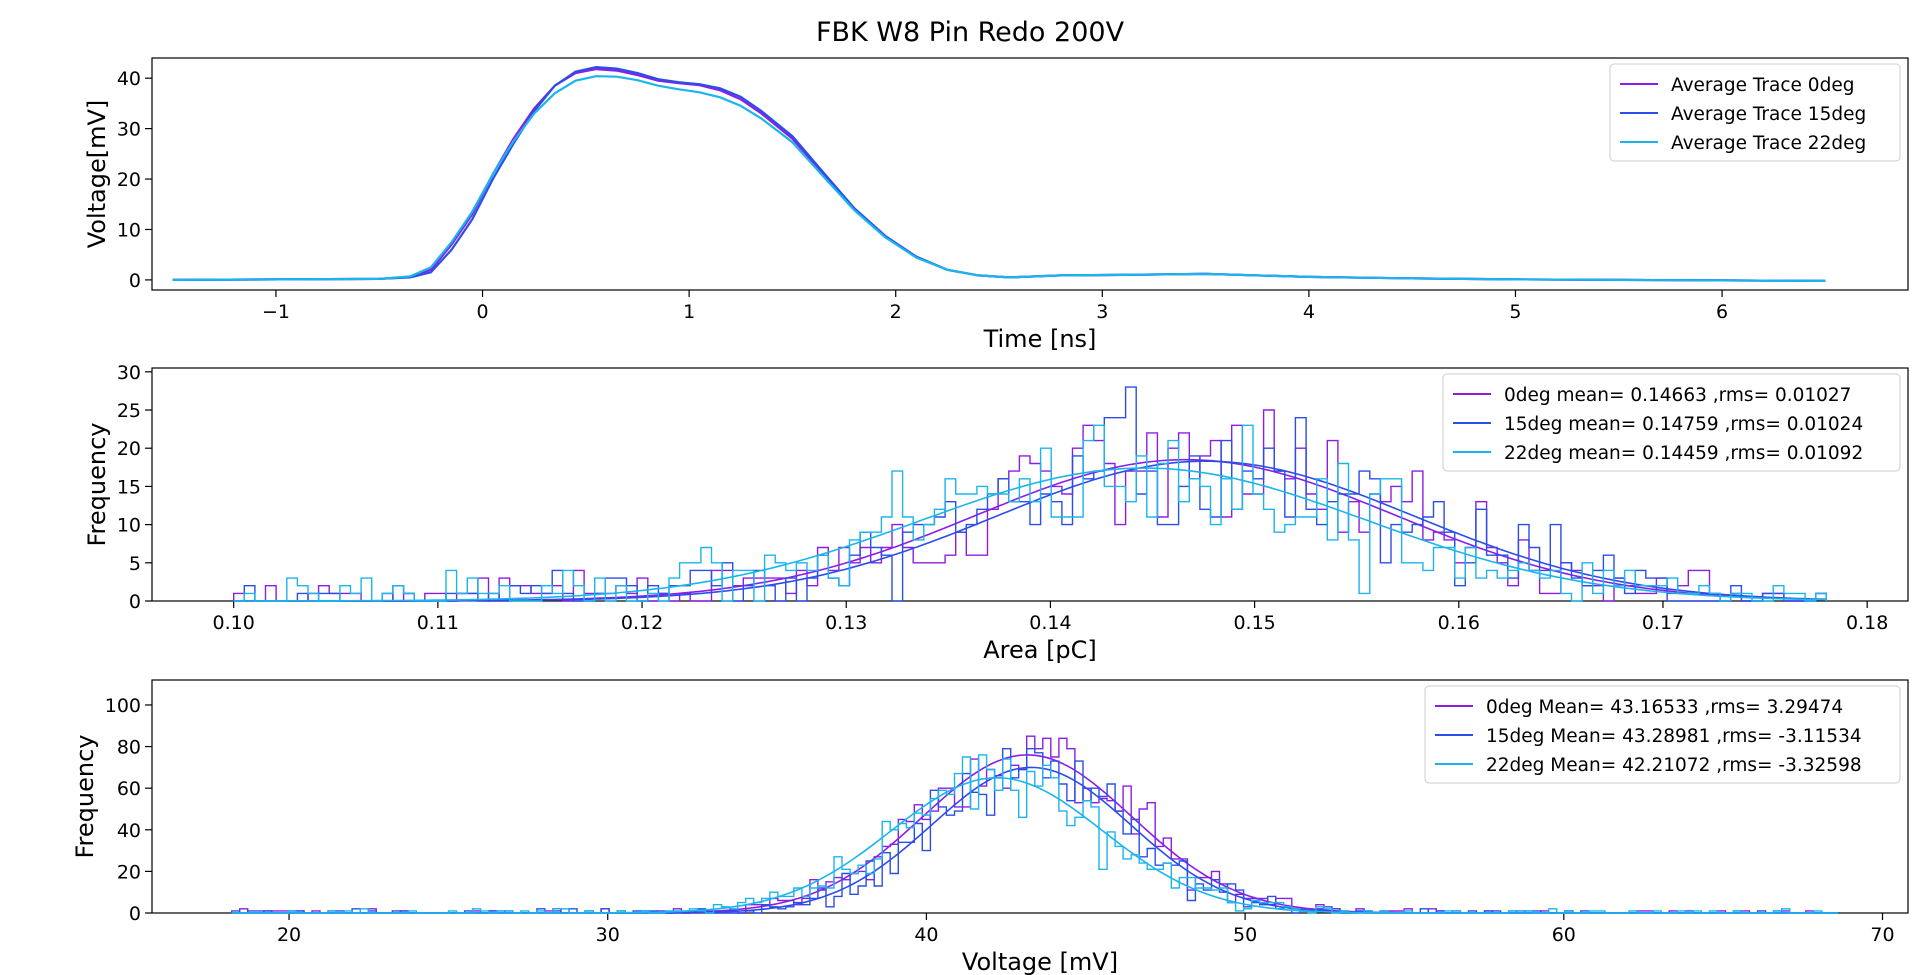 The height and width of the screenshot is (975, 1920). What do you see at coordinates (689, 312) in the screenshot?
I see `x-tick-label: 1` at bounding box center [689, 312].